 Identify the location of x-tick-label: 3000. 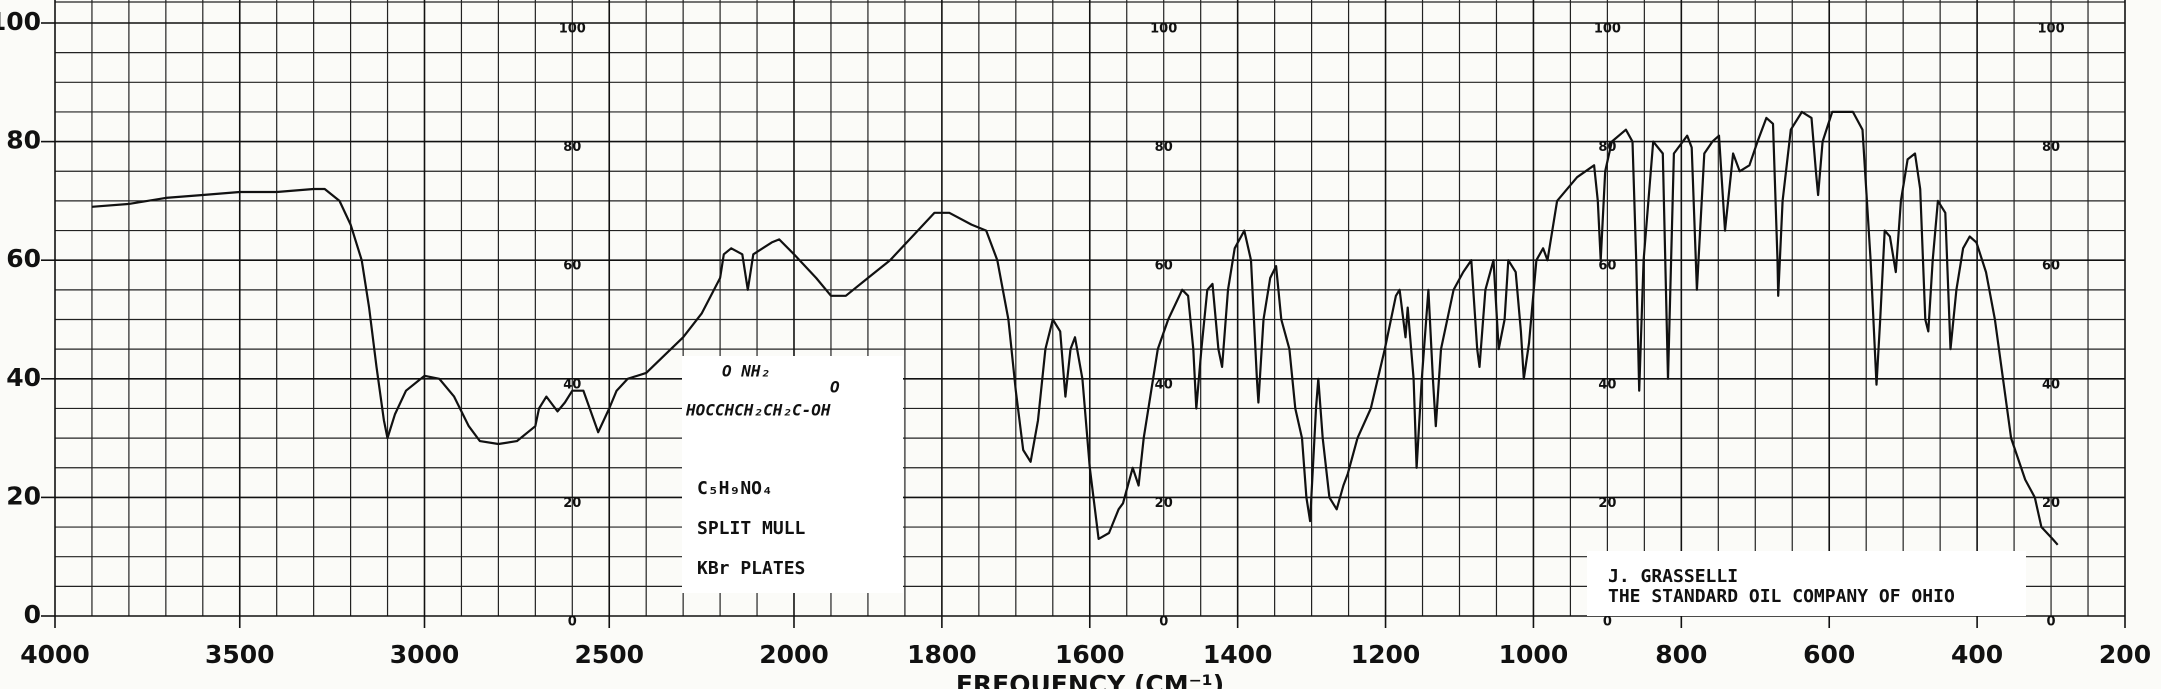
(425, 654).